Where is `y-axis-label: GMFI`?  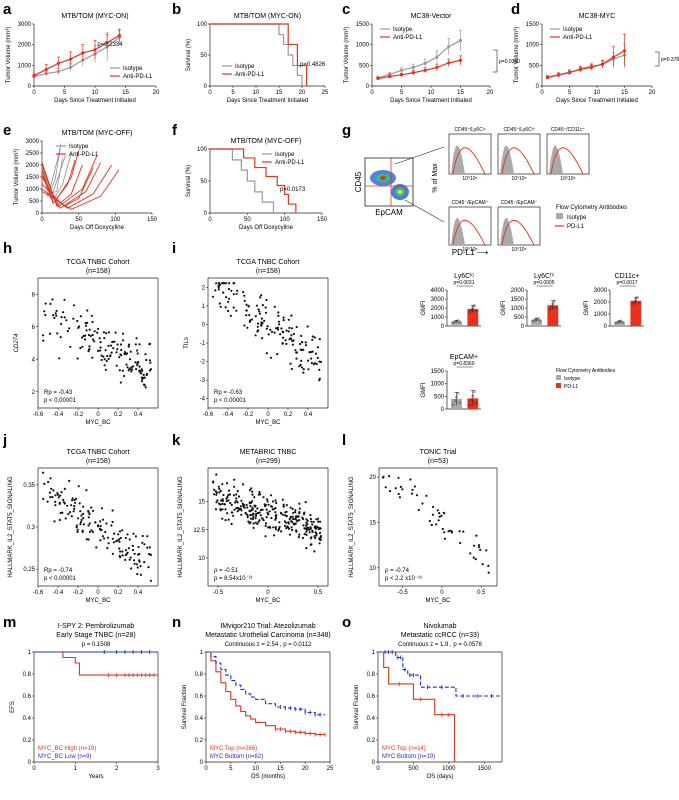
y-axis-label: GMFI is located at coordinates (424, 389).